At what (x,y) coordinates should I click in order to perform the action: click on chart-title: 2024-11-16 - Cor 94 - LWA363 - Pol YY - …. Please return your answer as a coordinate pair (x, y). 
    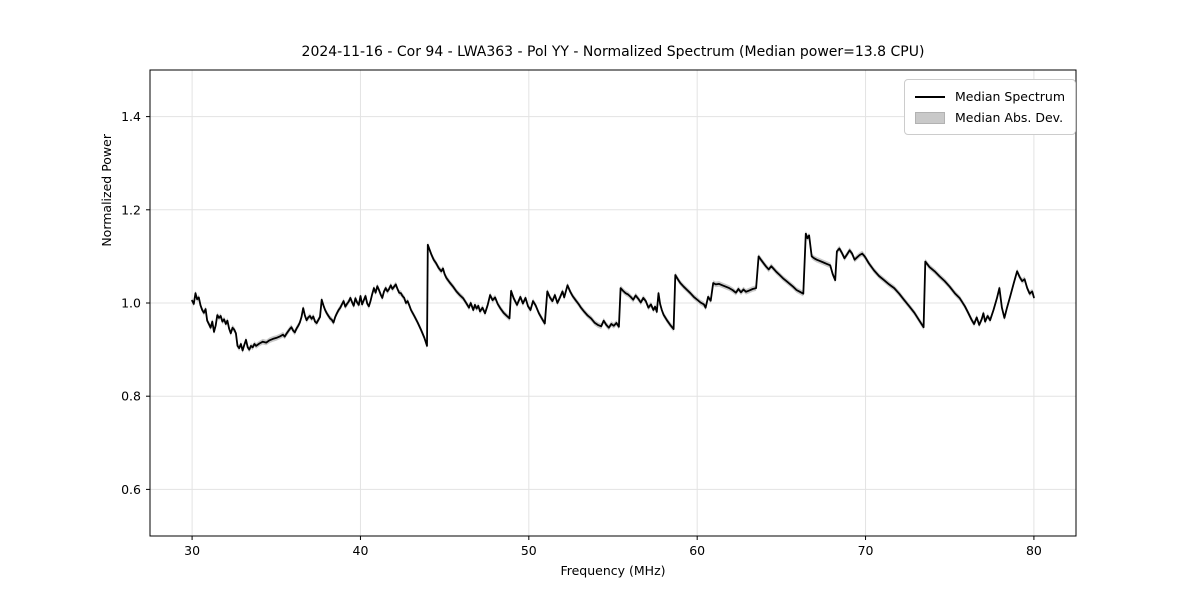
    Looking at the image, I should click on (613, 52).